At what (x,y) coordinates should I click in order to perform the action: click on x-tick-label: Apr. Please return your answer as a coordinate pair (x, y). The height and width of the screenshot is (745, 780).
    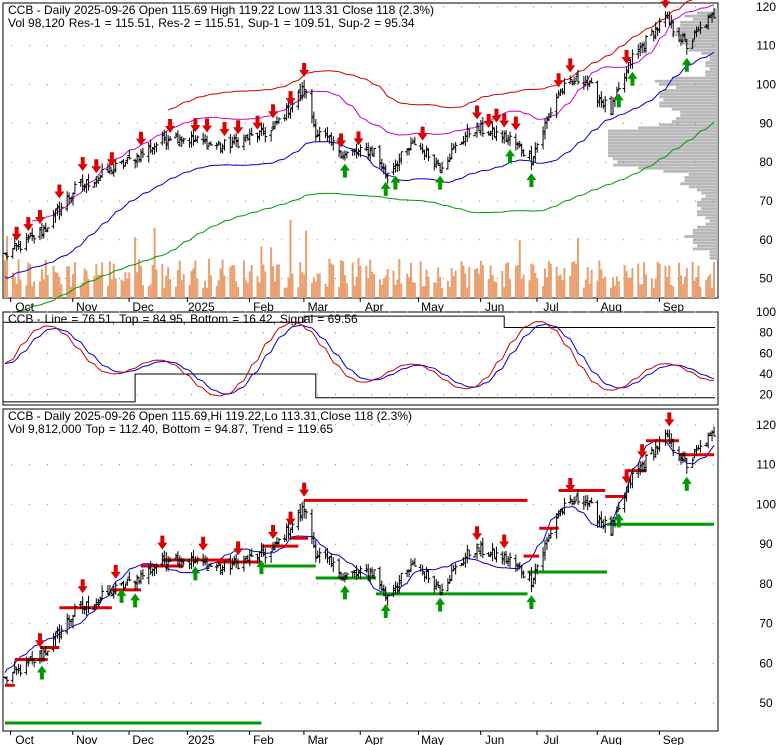
    Looking at the image, I should click on (374, 739).